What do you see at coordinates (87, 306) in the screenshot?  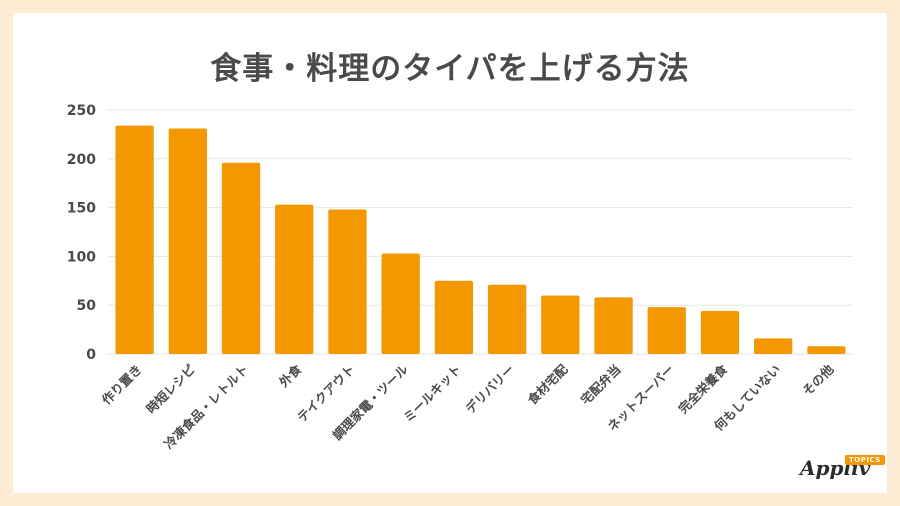 I see `y-tick-label: 50` at bounding box center [87, 306].